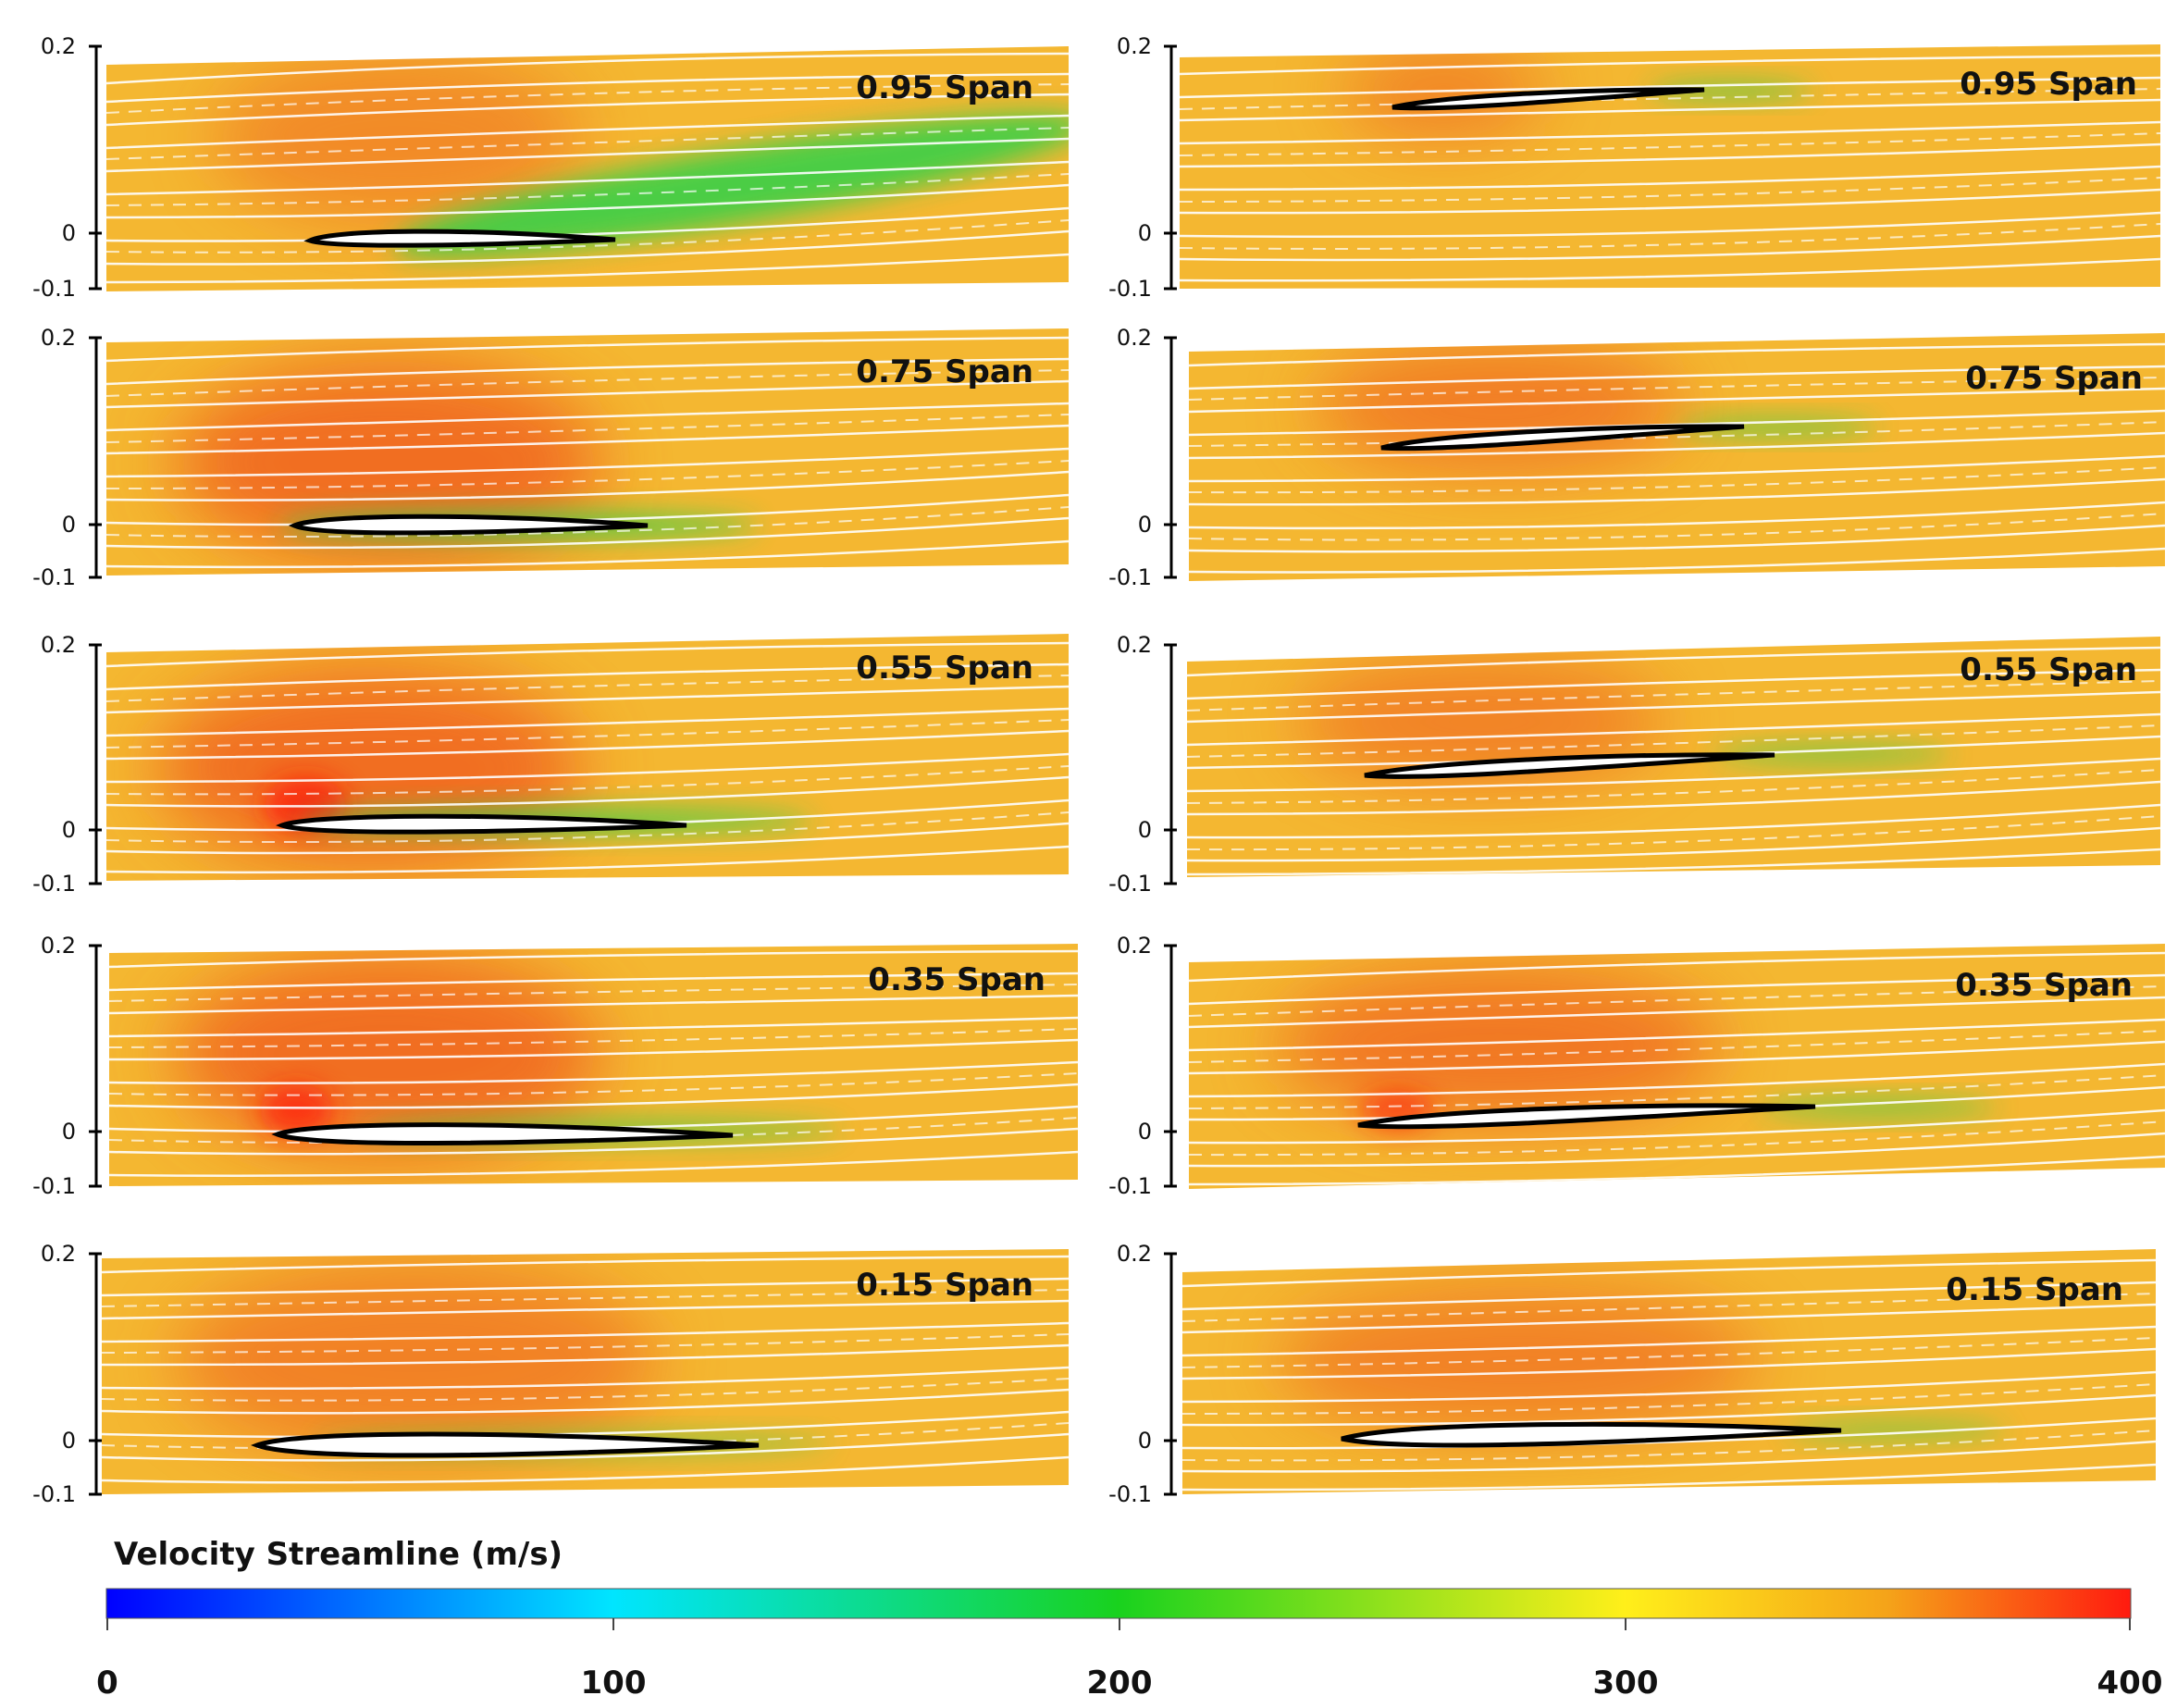 The width and height of the screenshot is (2177, 1708). Describe the element at coordinates (550, 764) in the screenshot. I see `panel-left-0-55-span: 0.2 0 -0.1 0.55 Span` at that location.